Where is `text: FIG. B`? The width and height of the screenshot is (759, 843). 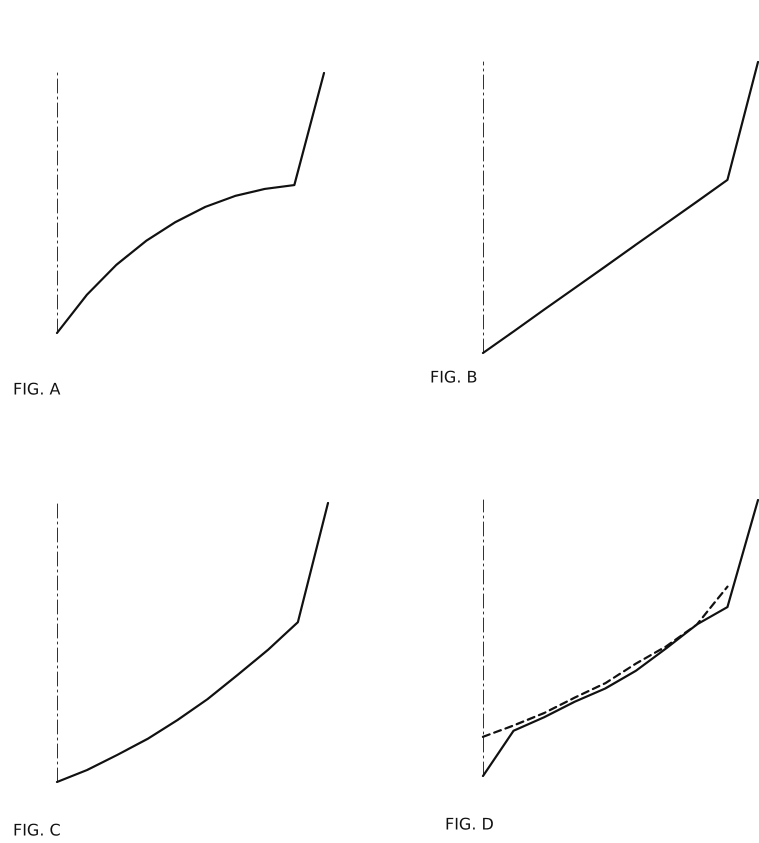 text: FIG. B is located at coordinates (454, 377).